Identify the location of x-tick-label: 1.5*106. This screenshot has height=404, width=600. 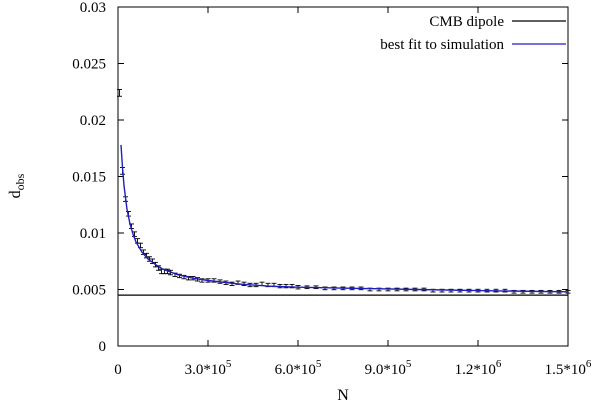
(568, 368).